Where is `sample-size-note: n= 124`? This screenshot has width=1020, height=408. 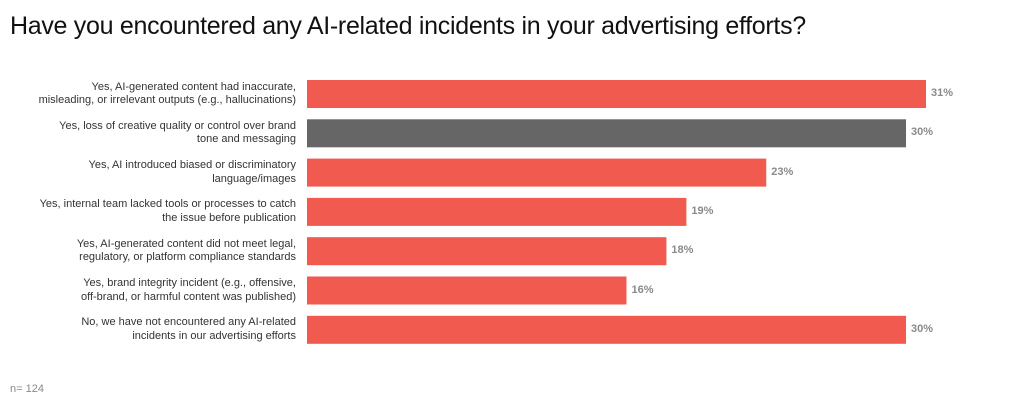
sample-size-note: n= 124 is located at coordinates (27, 389).